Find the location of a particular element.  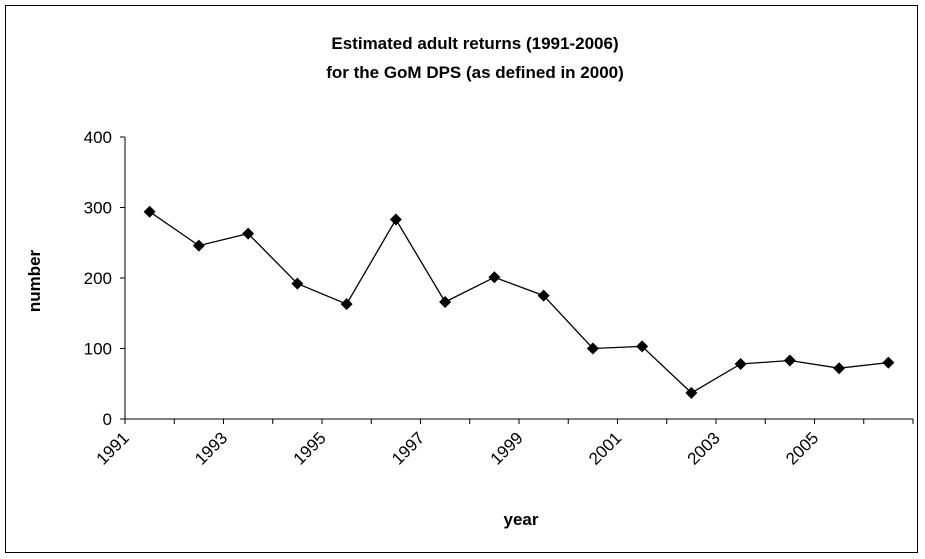

x-tick-label: 1991 is located at coordinates (113, 448).